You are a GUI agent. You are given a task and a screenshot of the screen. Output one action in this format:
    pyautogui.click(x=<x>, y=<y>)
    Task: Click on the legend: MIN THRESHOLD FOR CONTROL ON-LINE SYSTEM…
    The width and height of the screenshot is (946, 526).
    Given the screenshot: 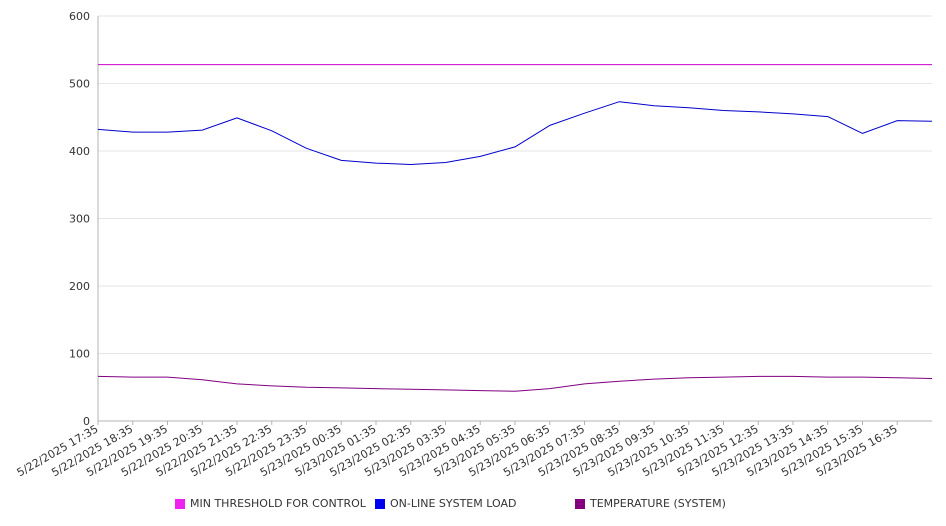 What is the action you would take?
    pyautogui.click(x=473, y=507)
    